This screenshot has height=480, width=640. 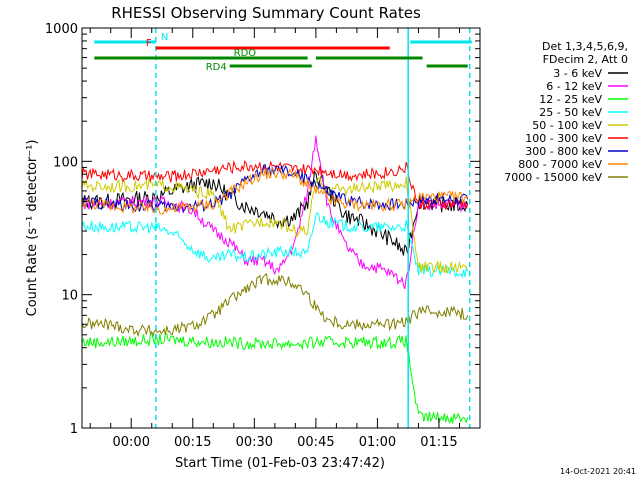 What do you see at coordinates (585, 59) in the screenshot?
I see `legend-header-line-2: FDecim 2, Att 0` at bounding box center [585, 59].